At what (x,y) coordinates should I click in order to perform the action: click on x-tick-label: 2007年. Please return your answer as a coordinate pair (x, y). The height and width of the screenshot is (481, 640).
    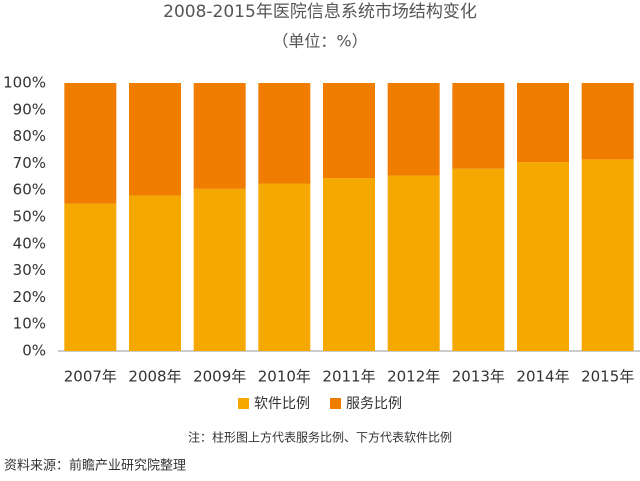
    Looking at the image, I should click on (90, 377).